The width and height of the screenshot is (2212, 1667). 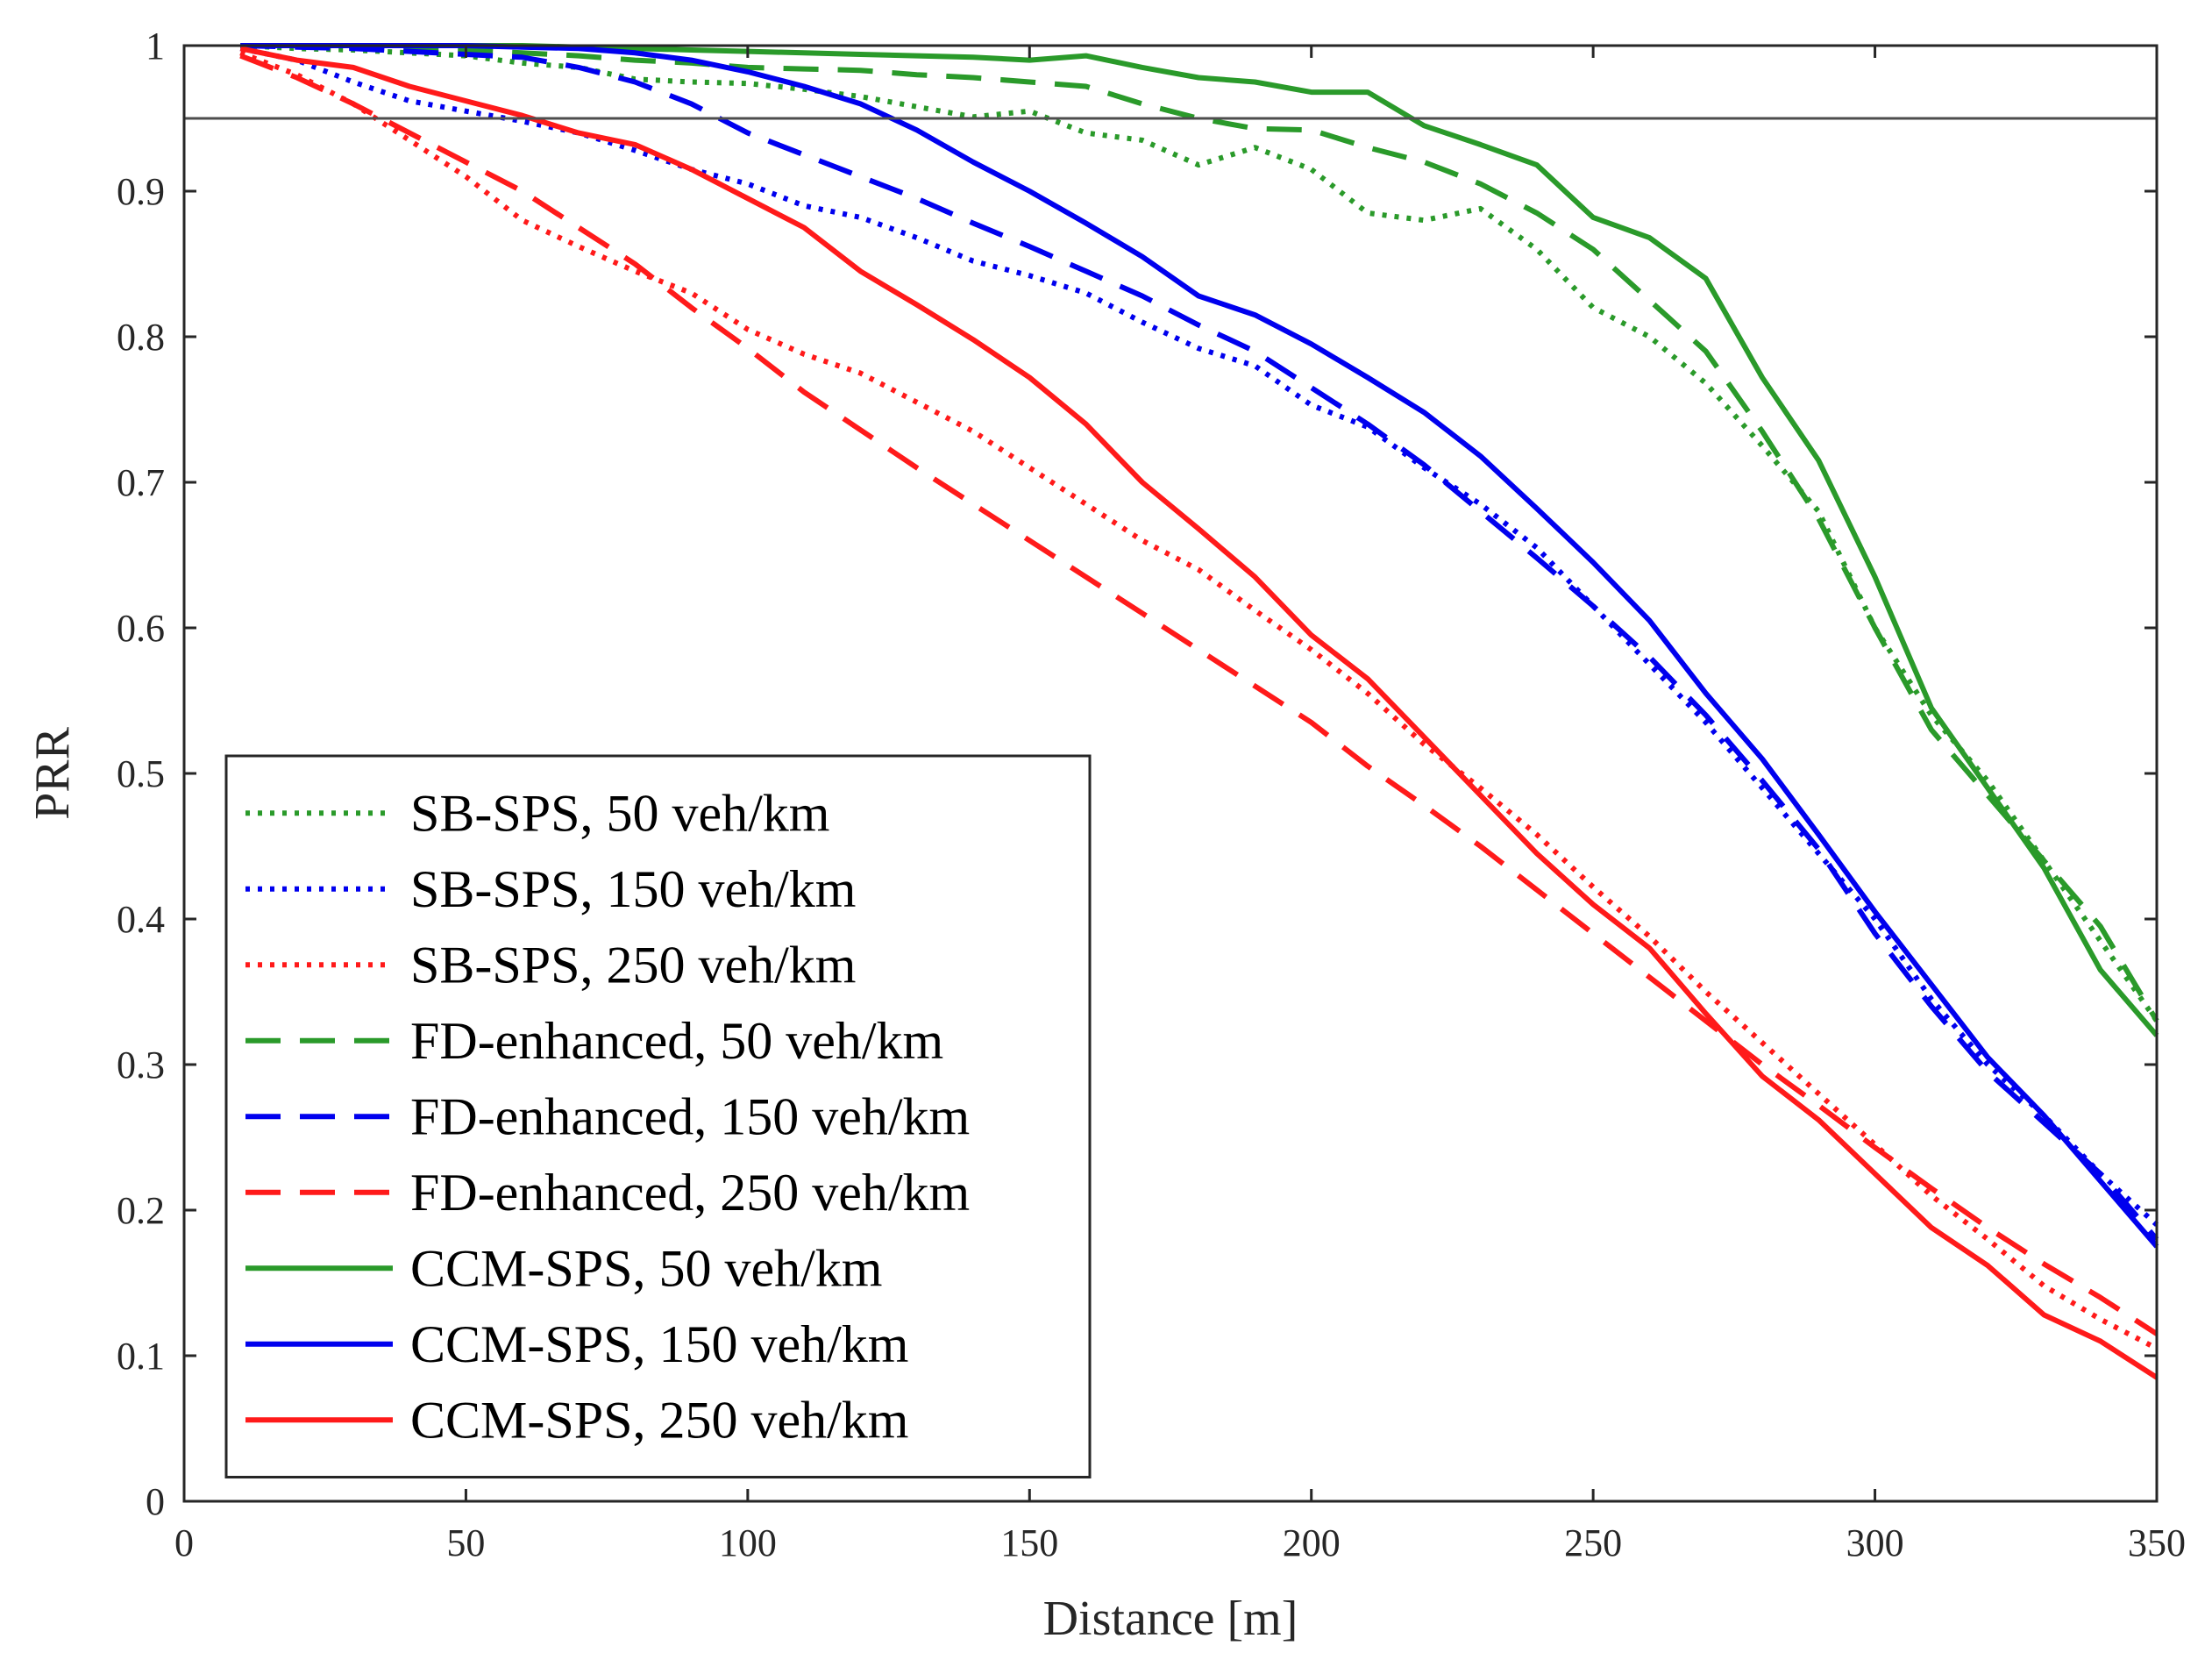 I want to click on y-tick-label: 0, so click(x=155, y=1501).